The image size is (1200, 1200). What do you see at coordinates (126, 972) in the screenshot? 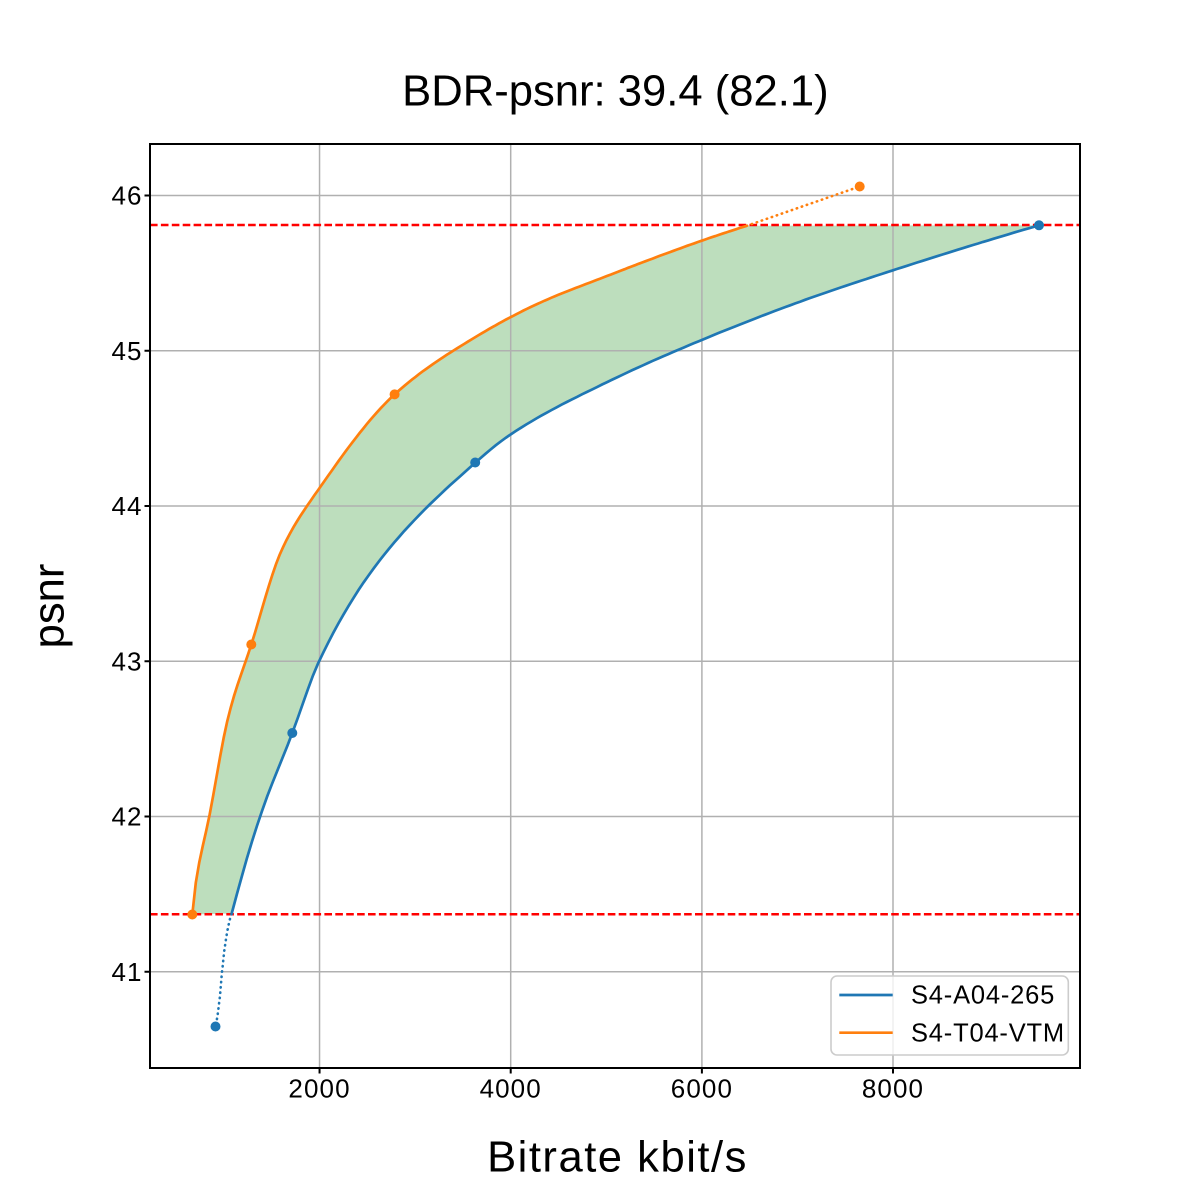
I see `svg-text: 41` at bounding box center [126, 972].